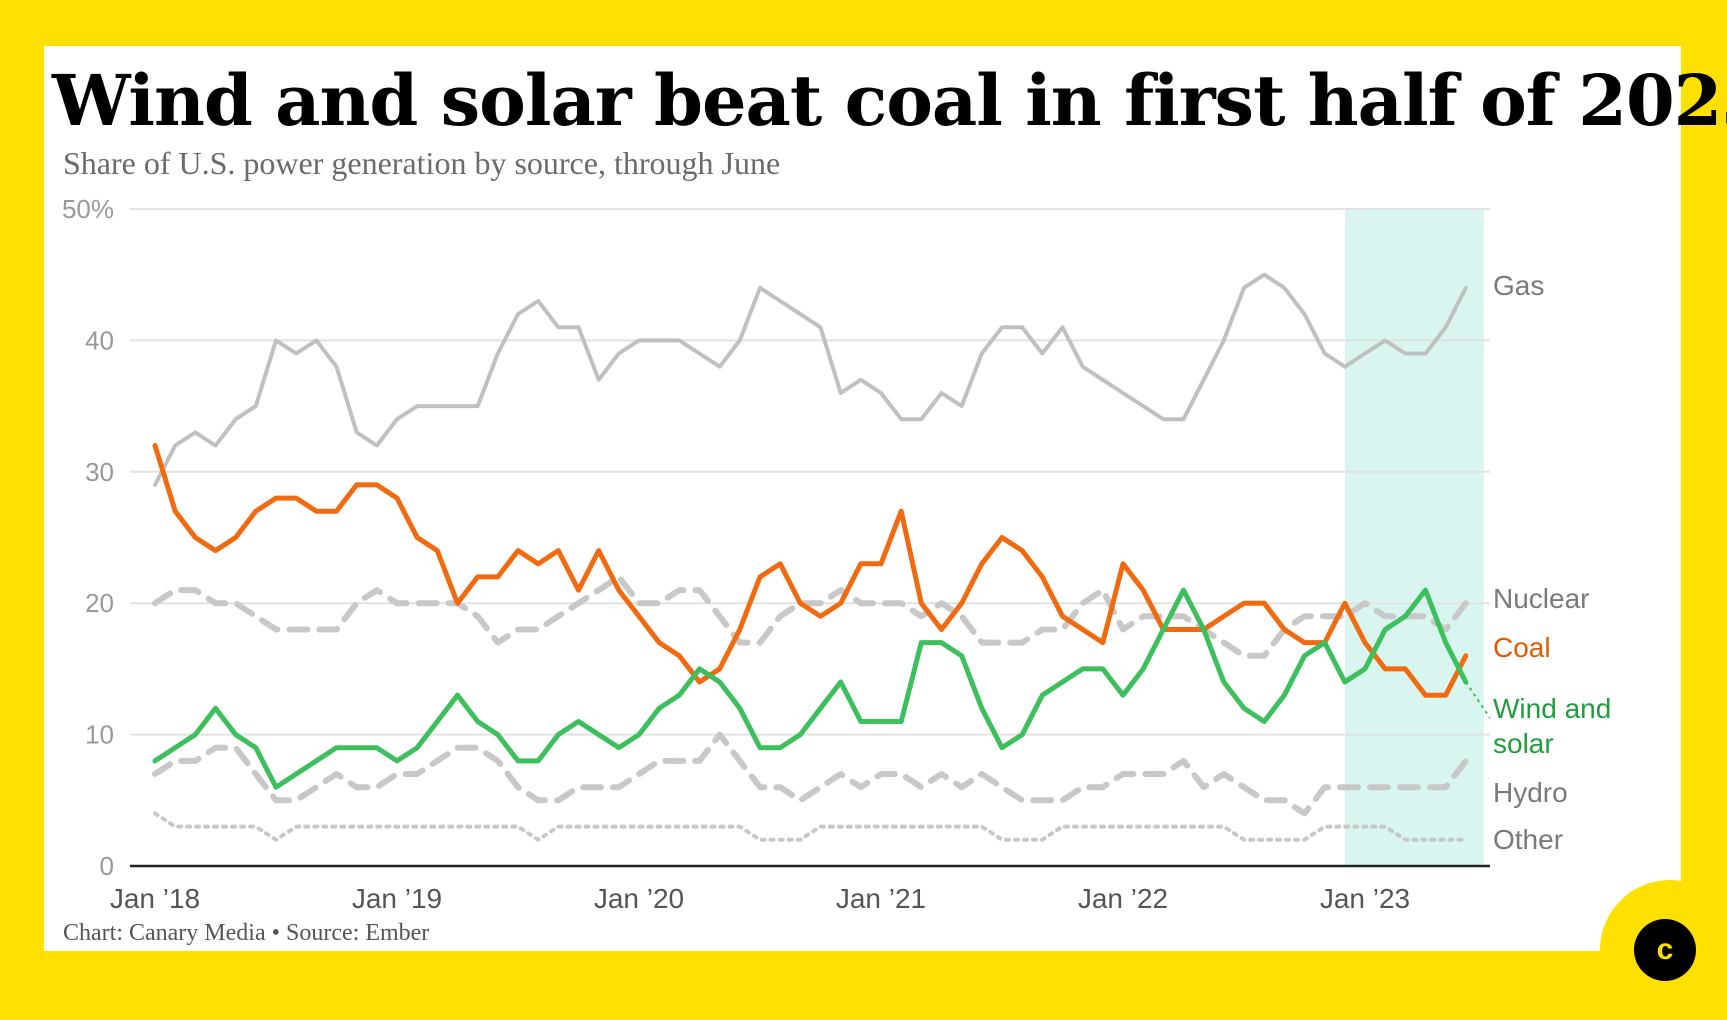  What do you see at coordinates (99, 340) in the screenshot?
I see `y-tick-label: 40` at bounding box center [99, 340].